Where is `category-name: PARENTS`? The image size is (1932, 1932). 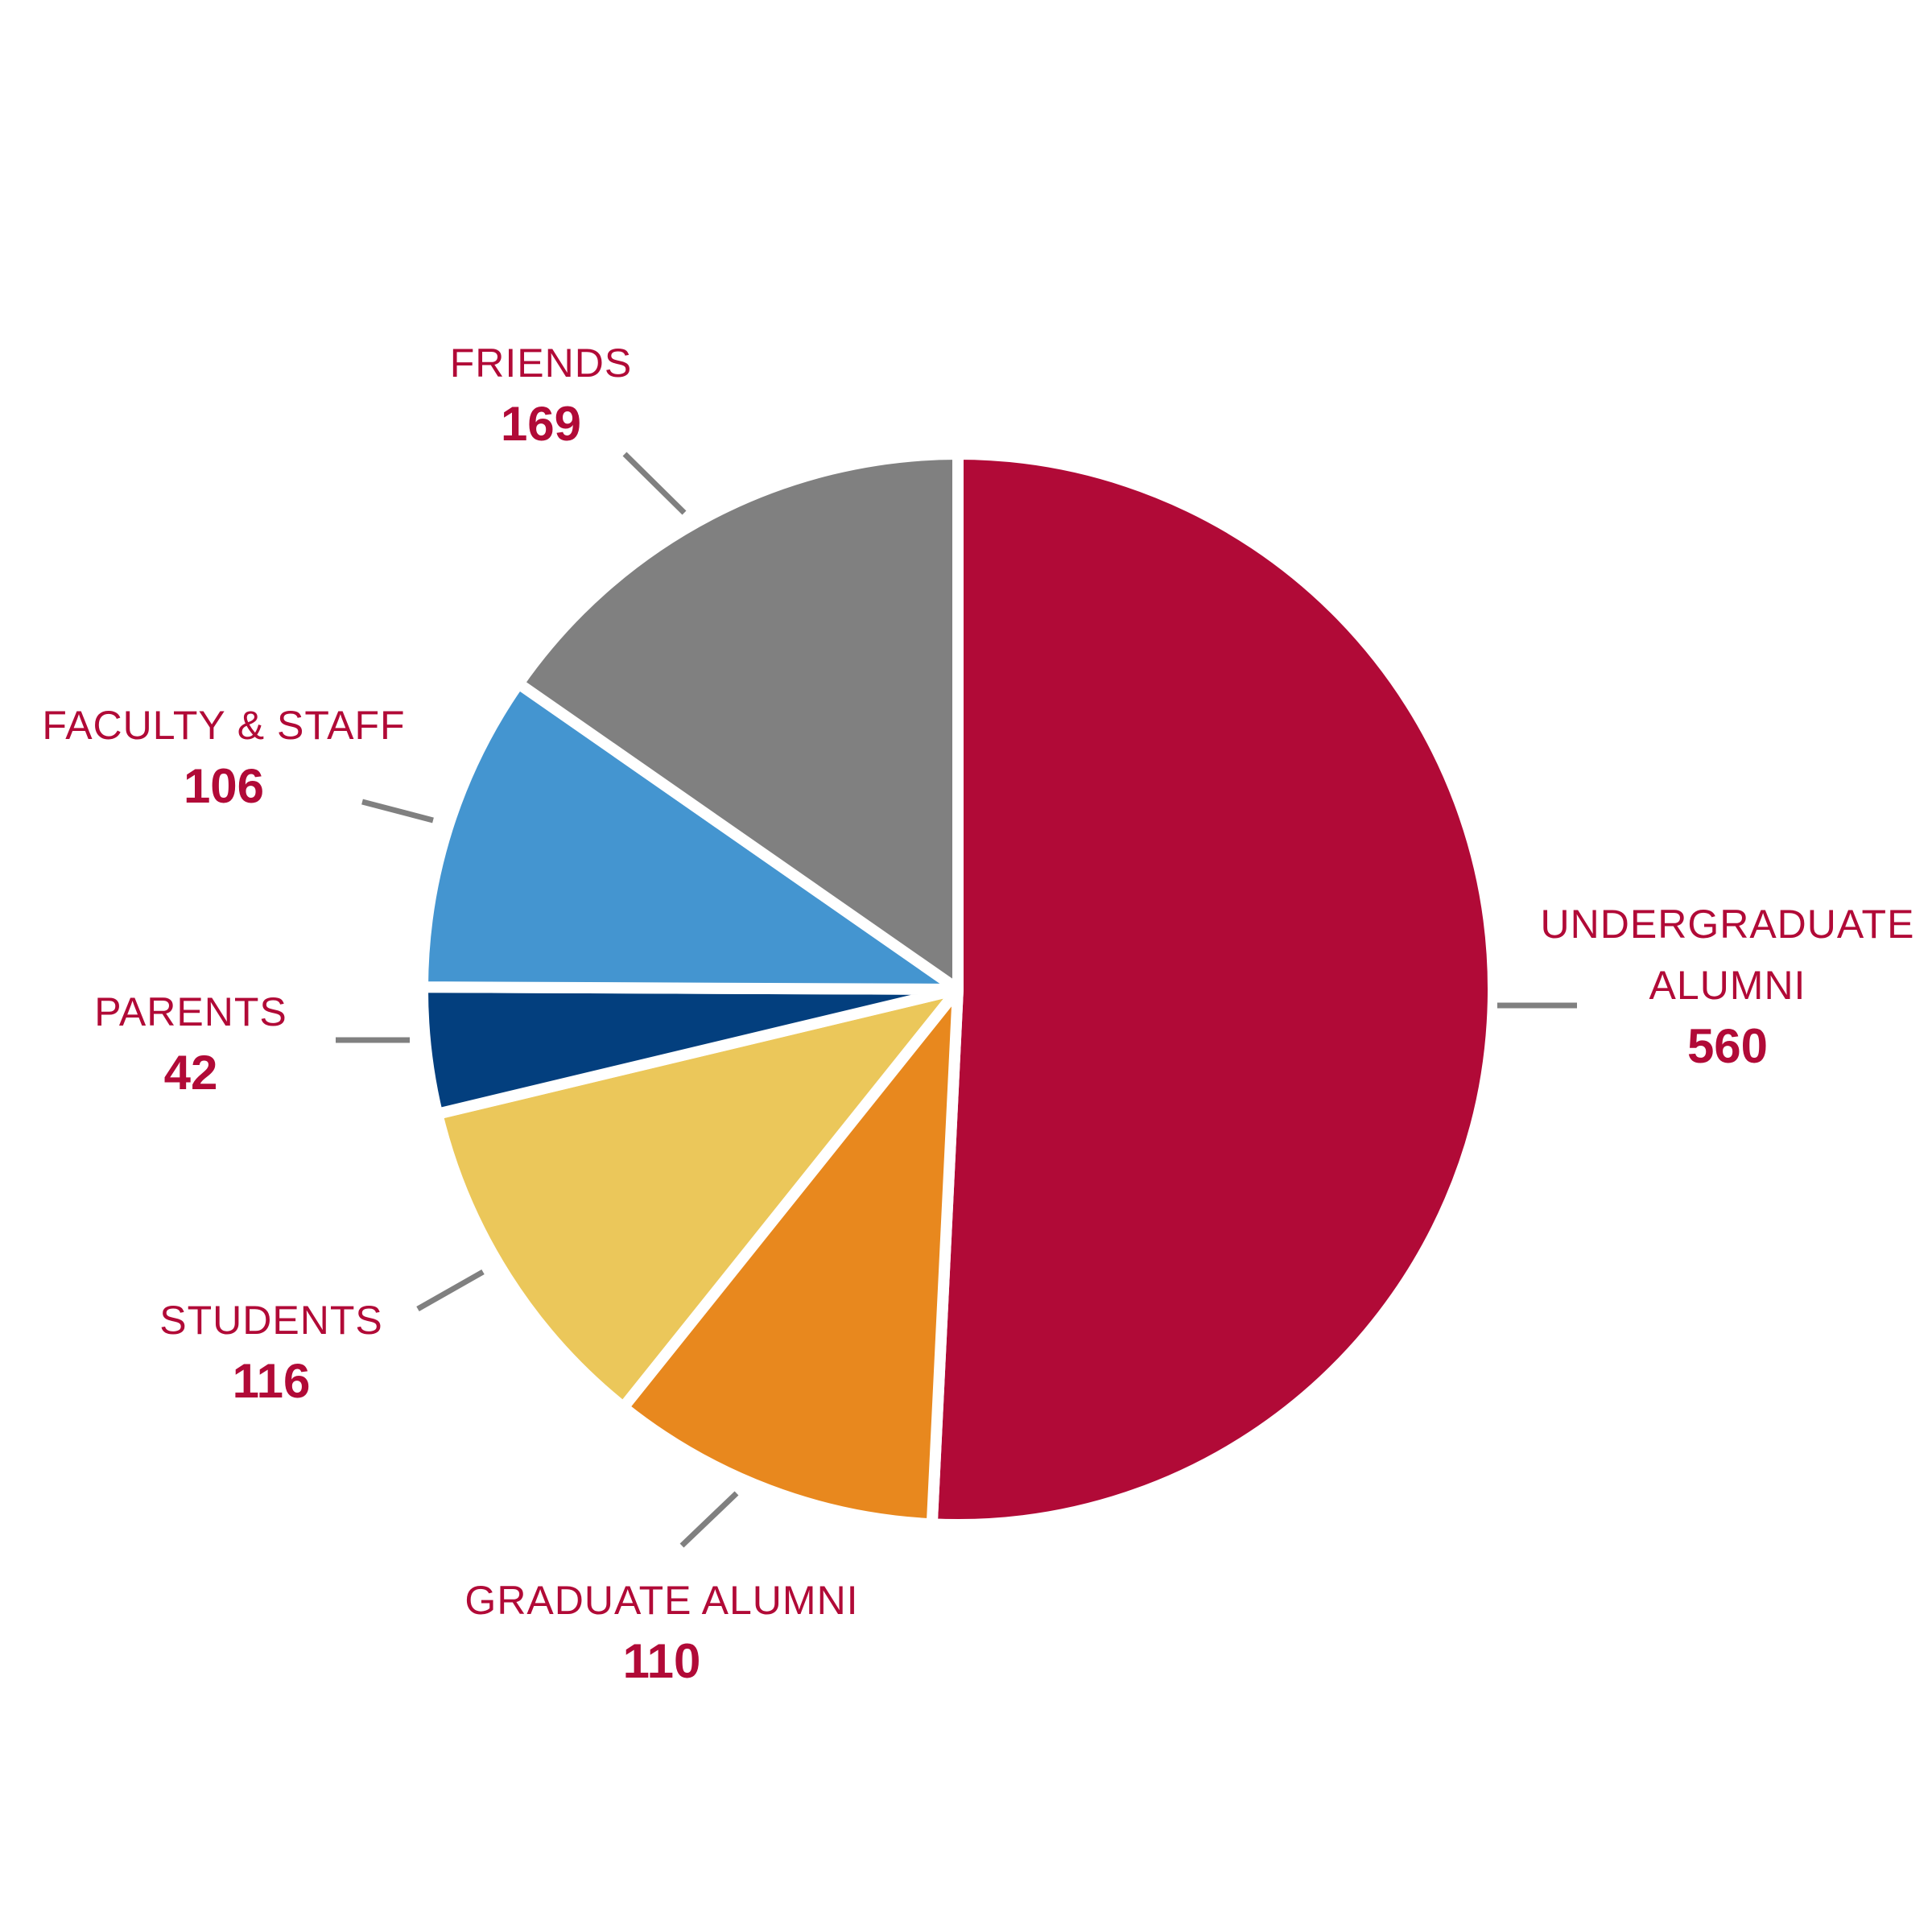 category-name: PARENTS is located at coordinates (190, 1011).